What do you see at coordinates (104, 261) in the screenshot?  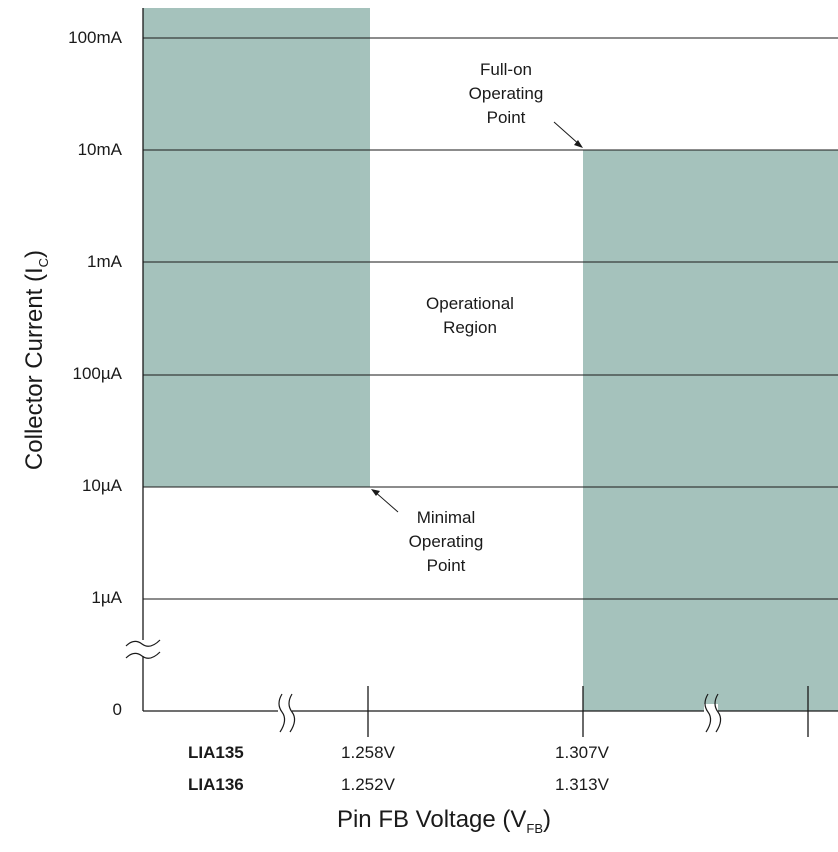 I see `y-tick-label: 1mA` at bounding box center [104, 261].